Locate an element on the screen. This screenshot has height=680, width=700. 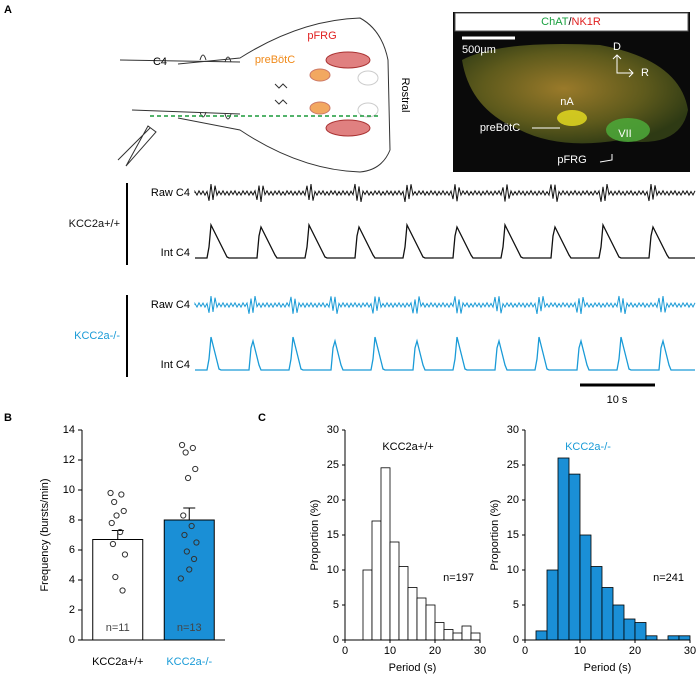
panel-label: C is located at coordinates (262, 418).